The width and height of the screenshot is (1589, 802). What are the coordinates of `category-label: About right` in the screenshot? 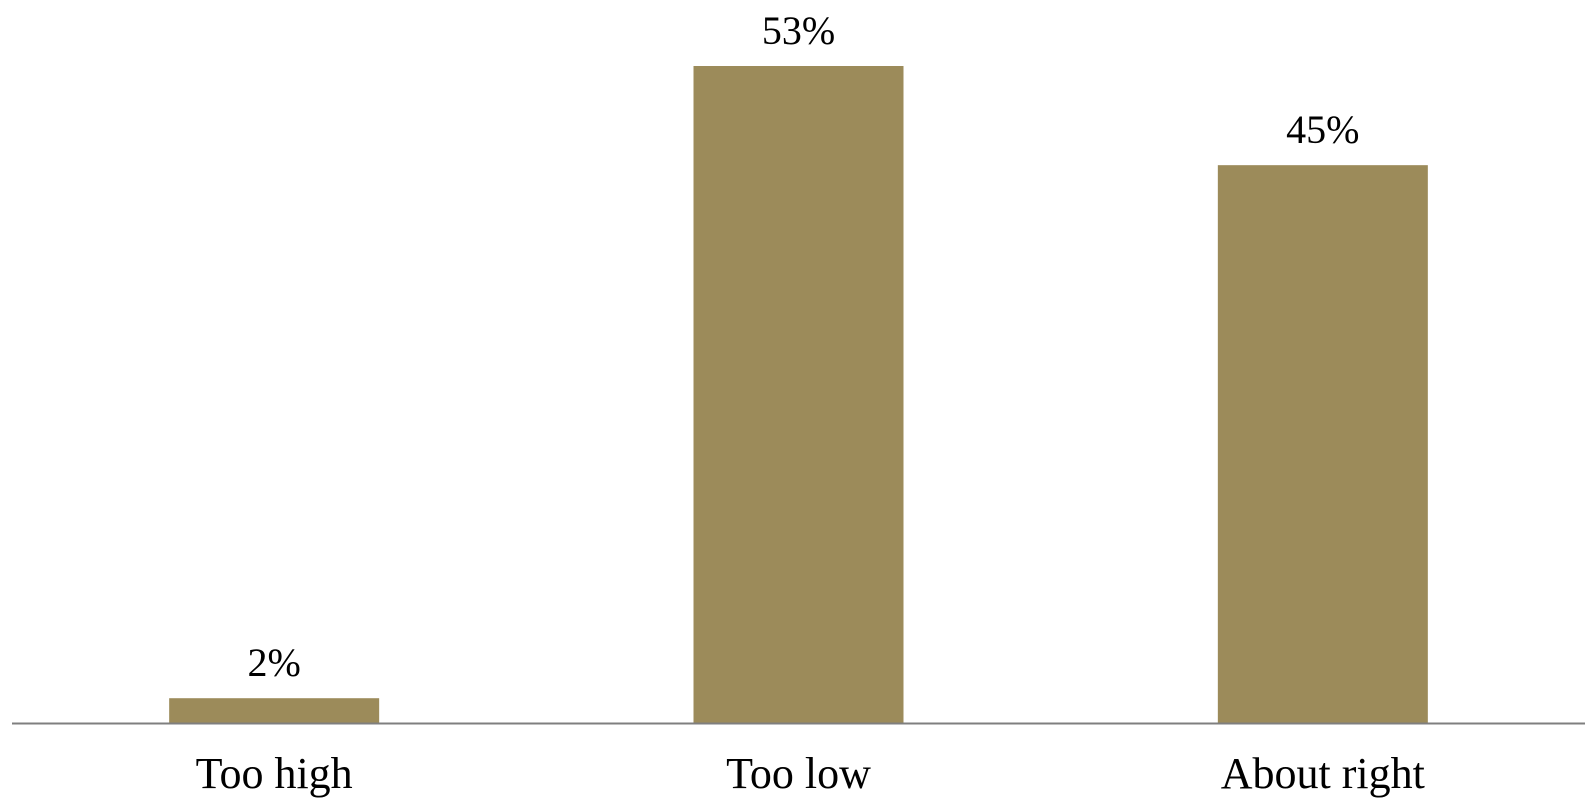 It's located at (1323, 773).